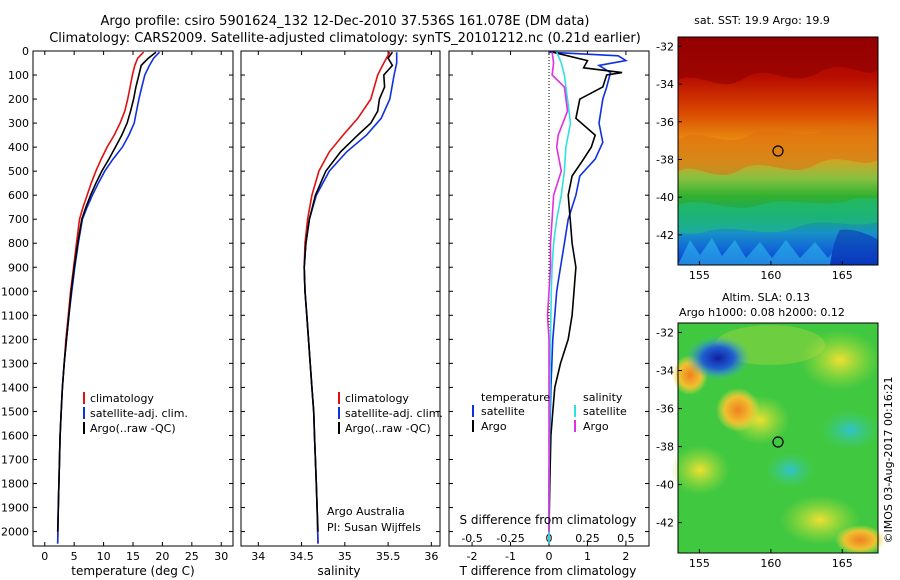 The width and height of the screenshot is (900, 580). Describe the element at coordinates (18, 219) in the screenshot. I see `y-tick-label: 700` at that location.